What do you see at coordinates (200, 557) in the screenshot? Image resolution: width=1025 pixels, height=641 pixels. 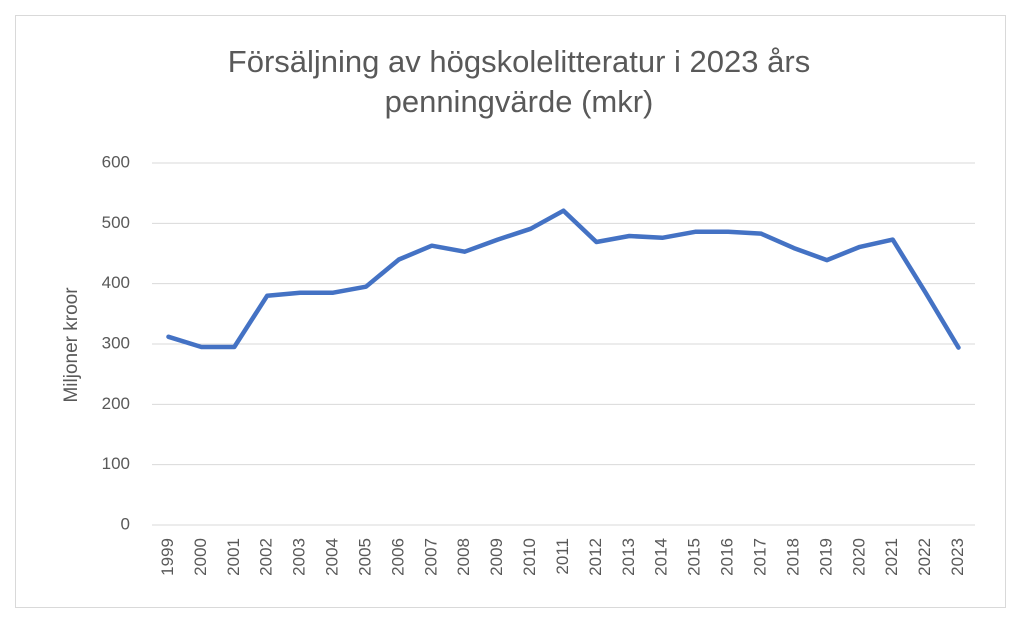 I see `x-tick-label: 2000` at bounding box center [200, 557].